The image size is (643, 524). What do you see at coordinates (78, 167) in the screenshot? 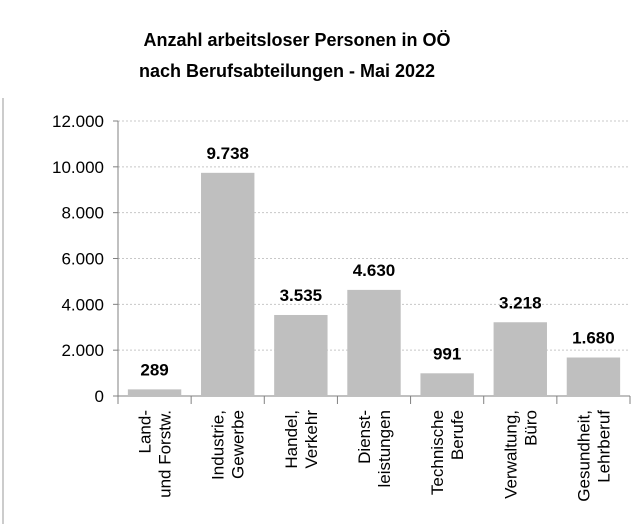
I see `y-tick-label: 10.000` at bounding box center [78, 167].